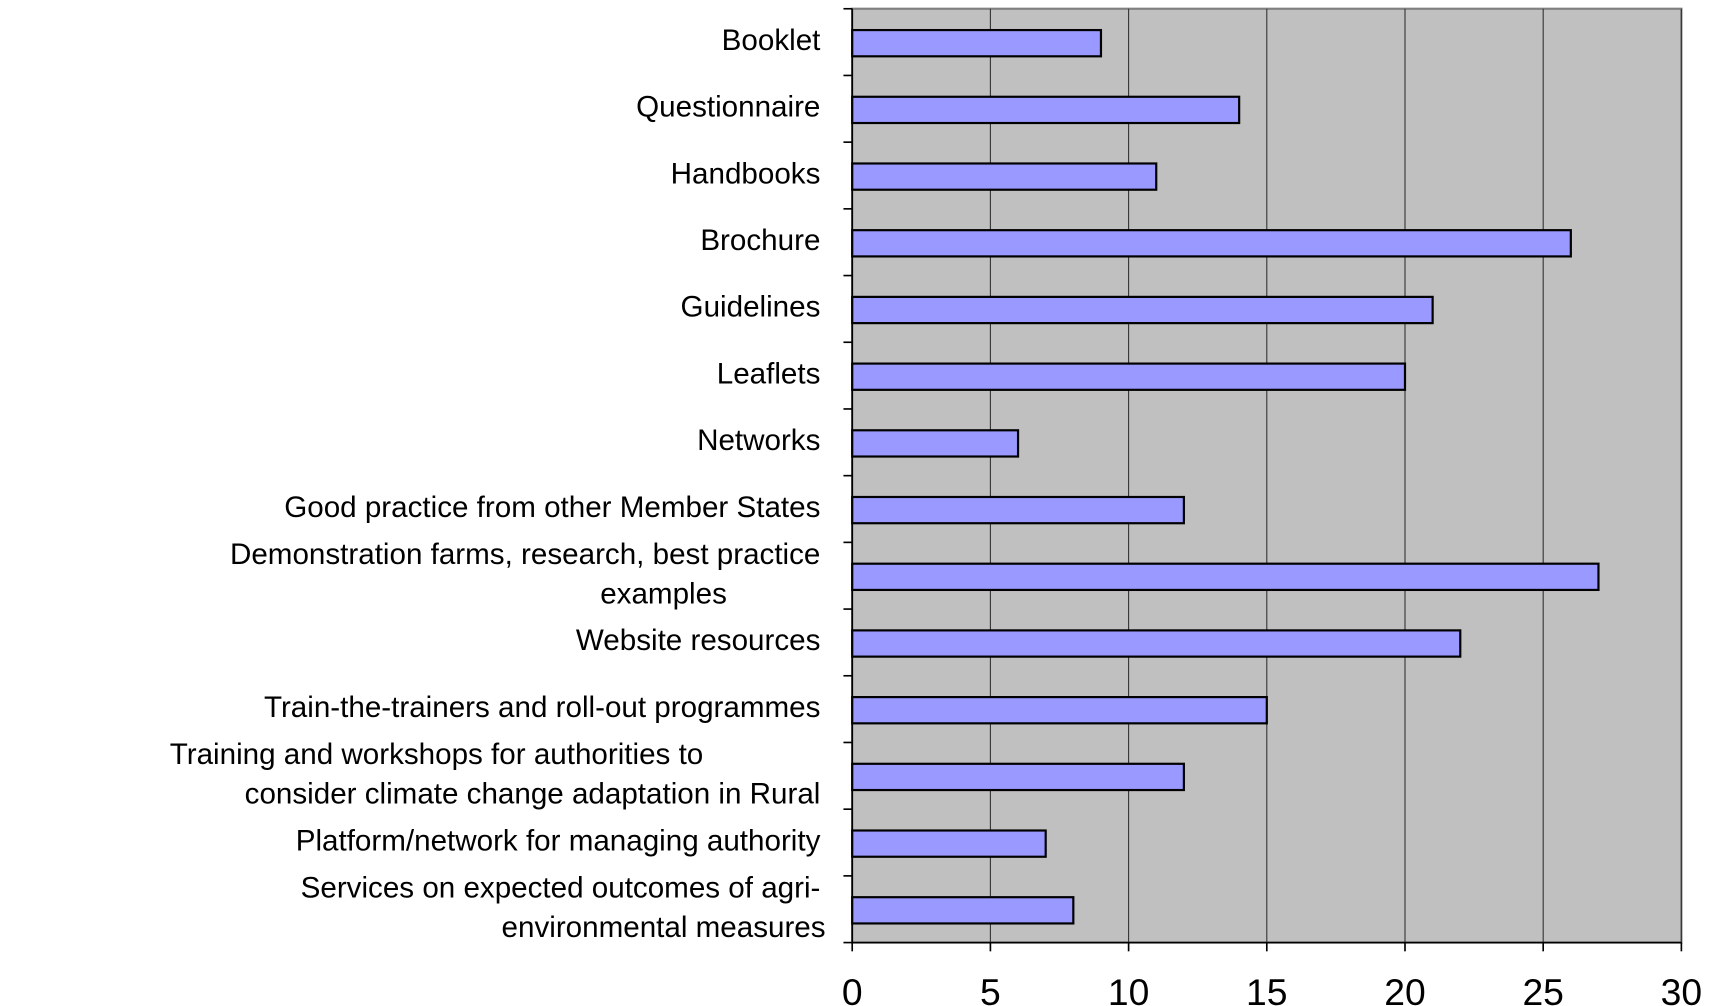 The width and height of the screenshot is (1711, 1006). What do you see at coordinates (728, 107) in the screenshot?
I see `y-tick-label: Questionnaire` at bounding box center [728, 107].